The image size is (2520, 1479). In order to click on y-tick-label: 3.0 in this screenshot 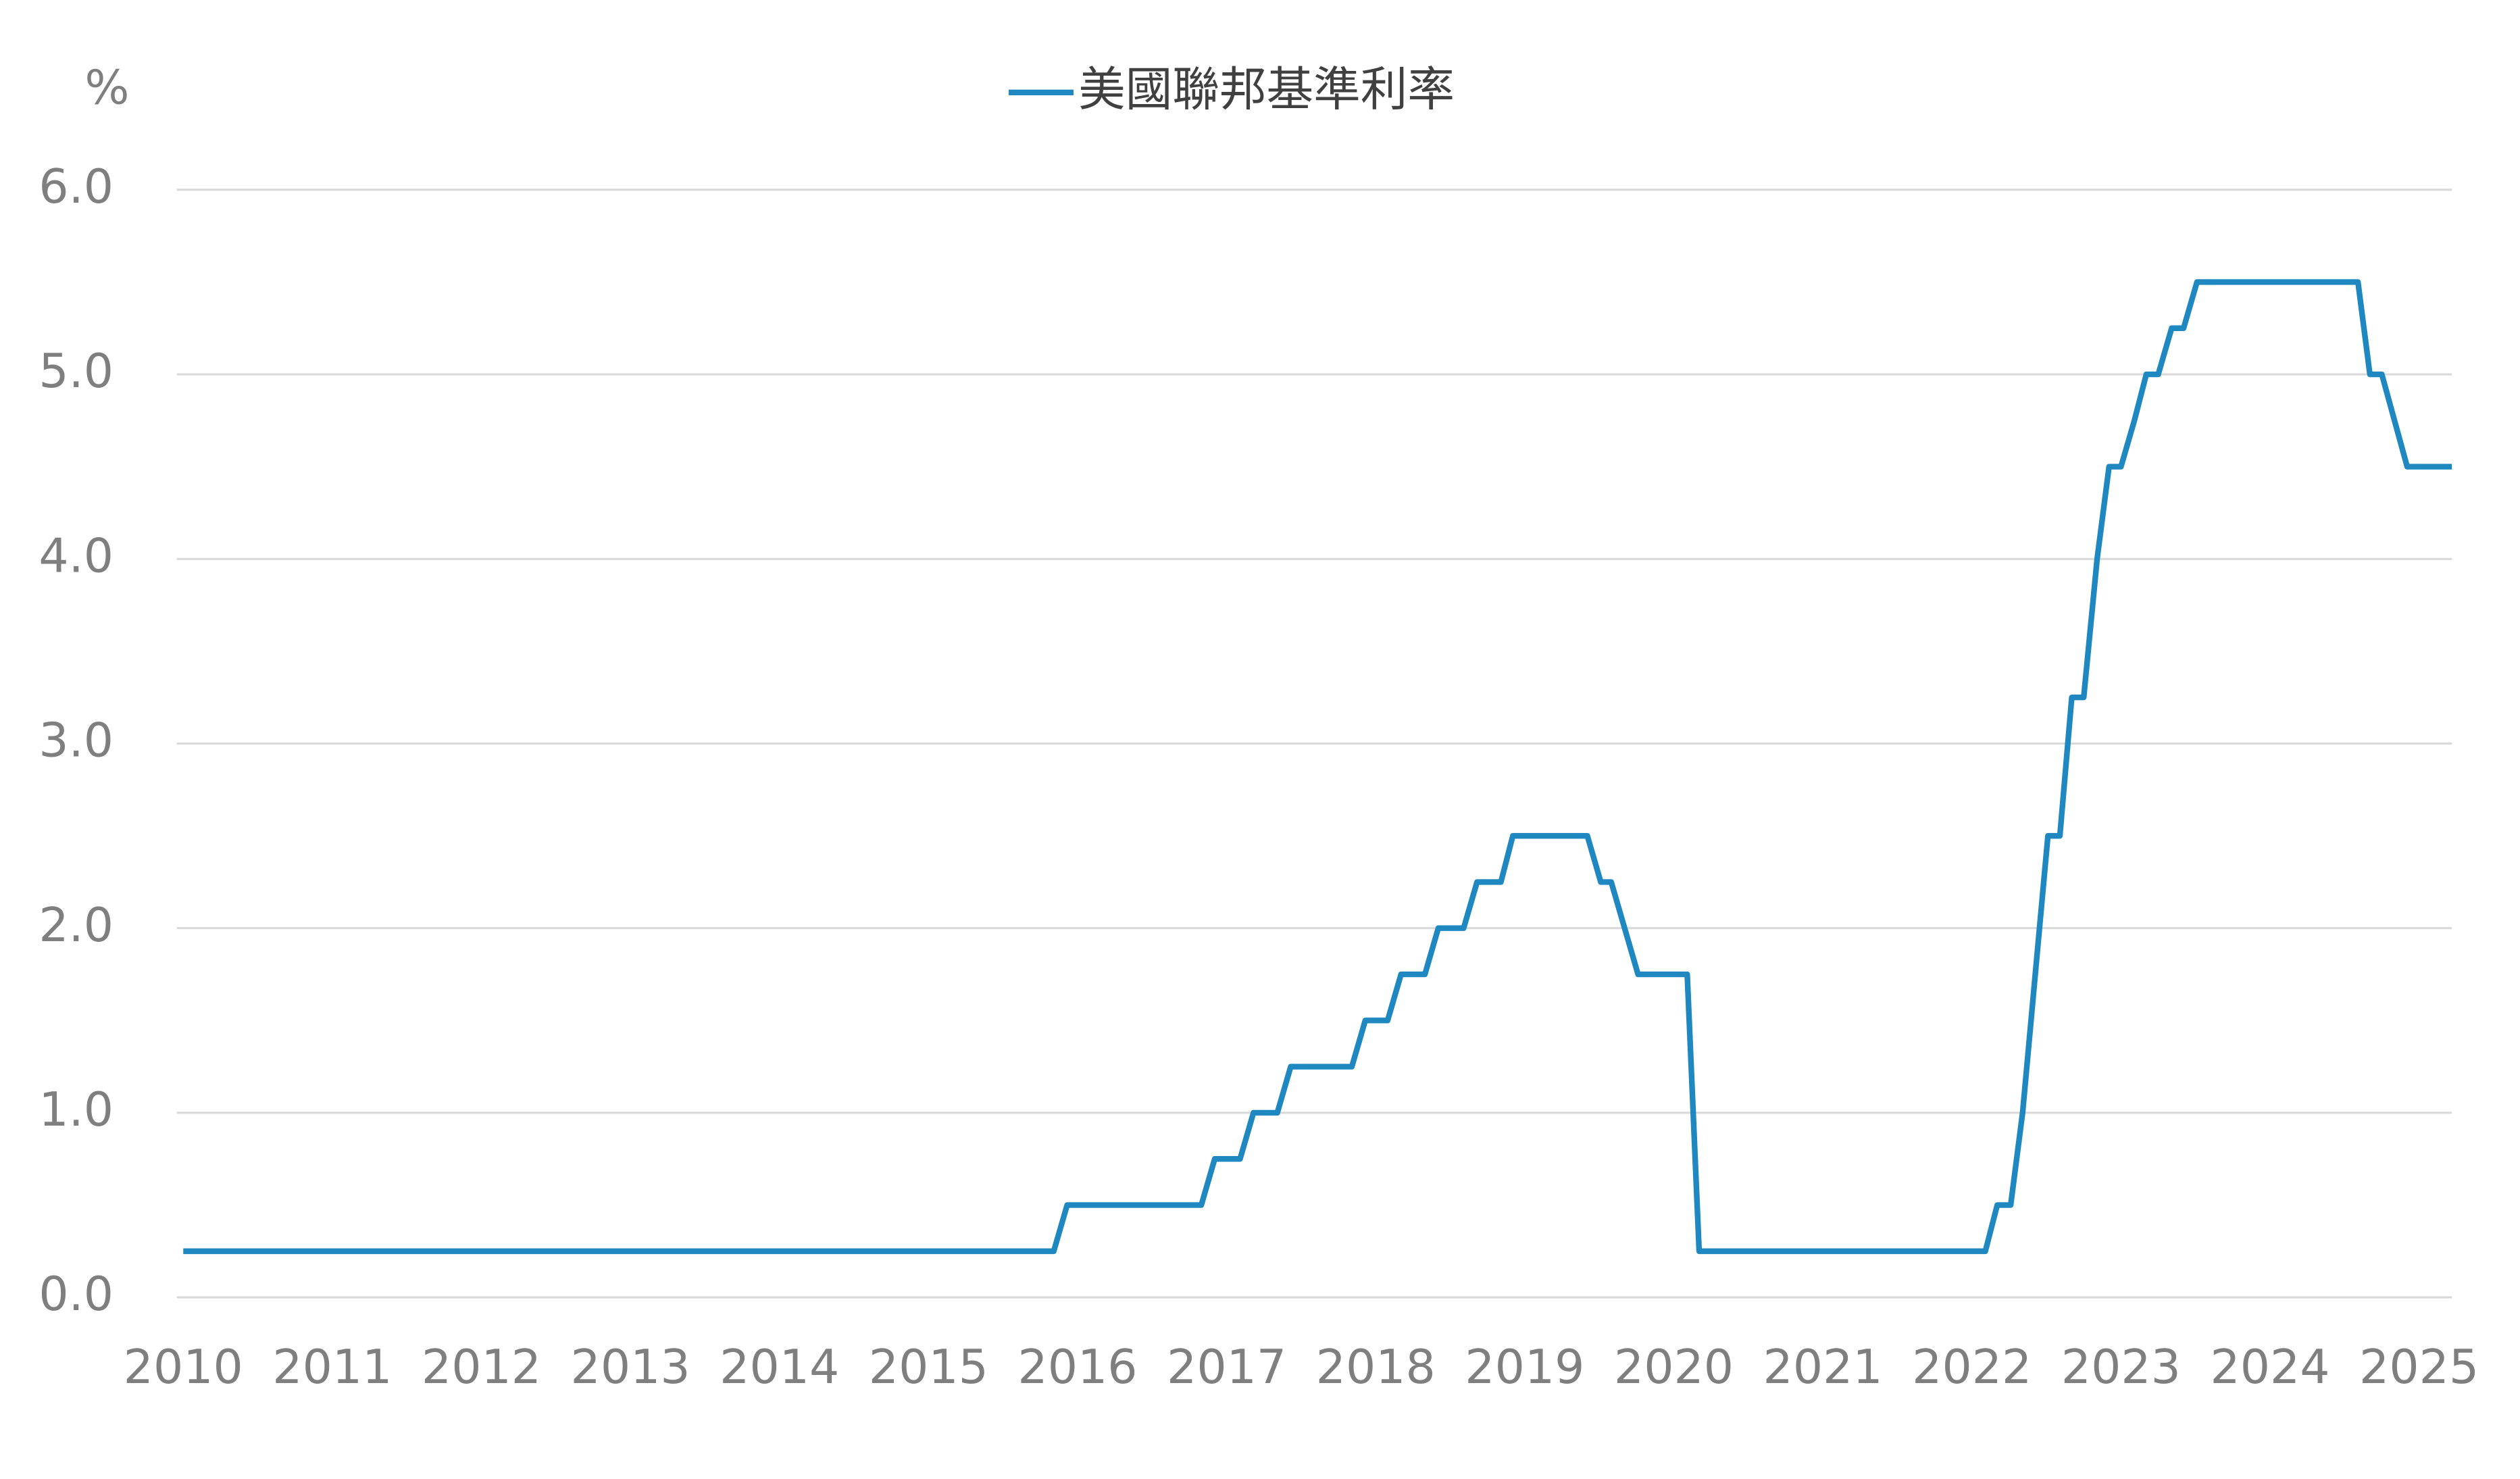, I will do `click(76, 740)`.